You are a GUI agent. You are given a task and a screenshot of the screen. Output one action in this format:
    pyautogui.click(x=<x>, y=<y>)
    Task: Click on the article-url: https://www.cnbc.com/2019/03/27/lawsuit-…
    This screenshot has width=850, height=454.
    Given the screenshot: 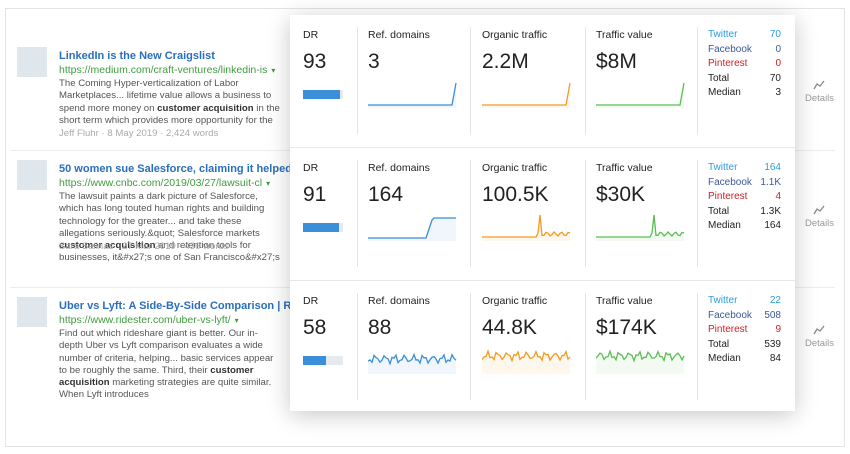 What is the action you would take?
    pyautogui.click(x=164, y=183)
    